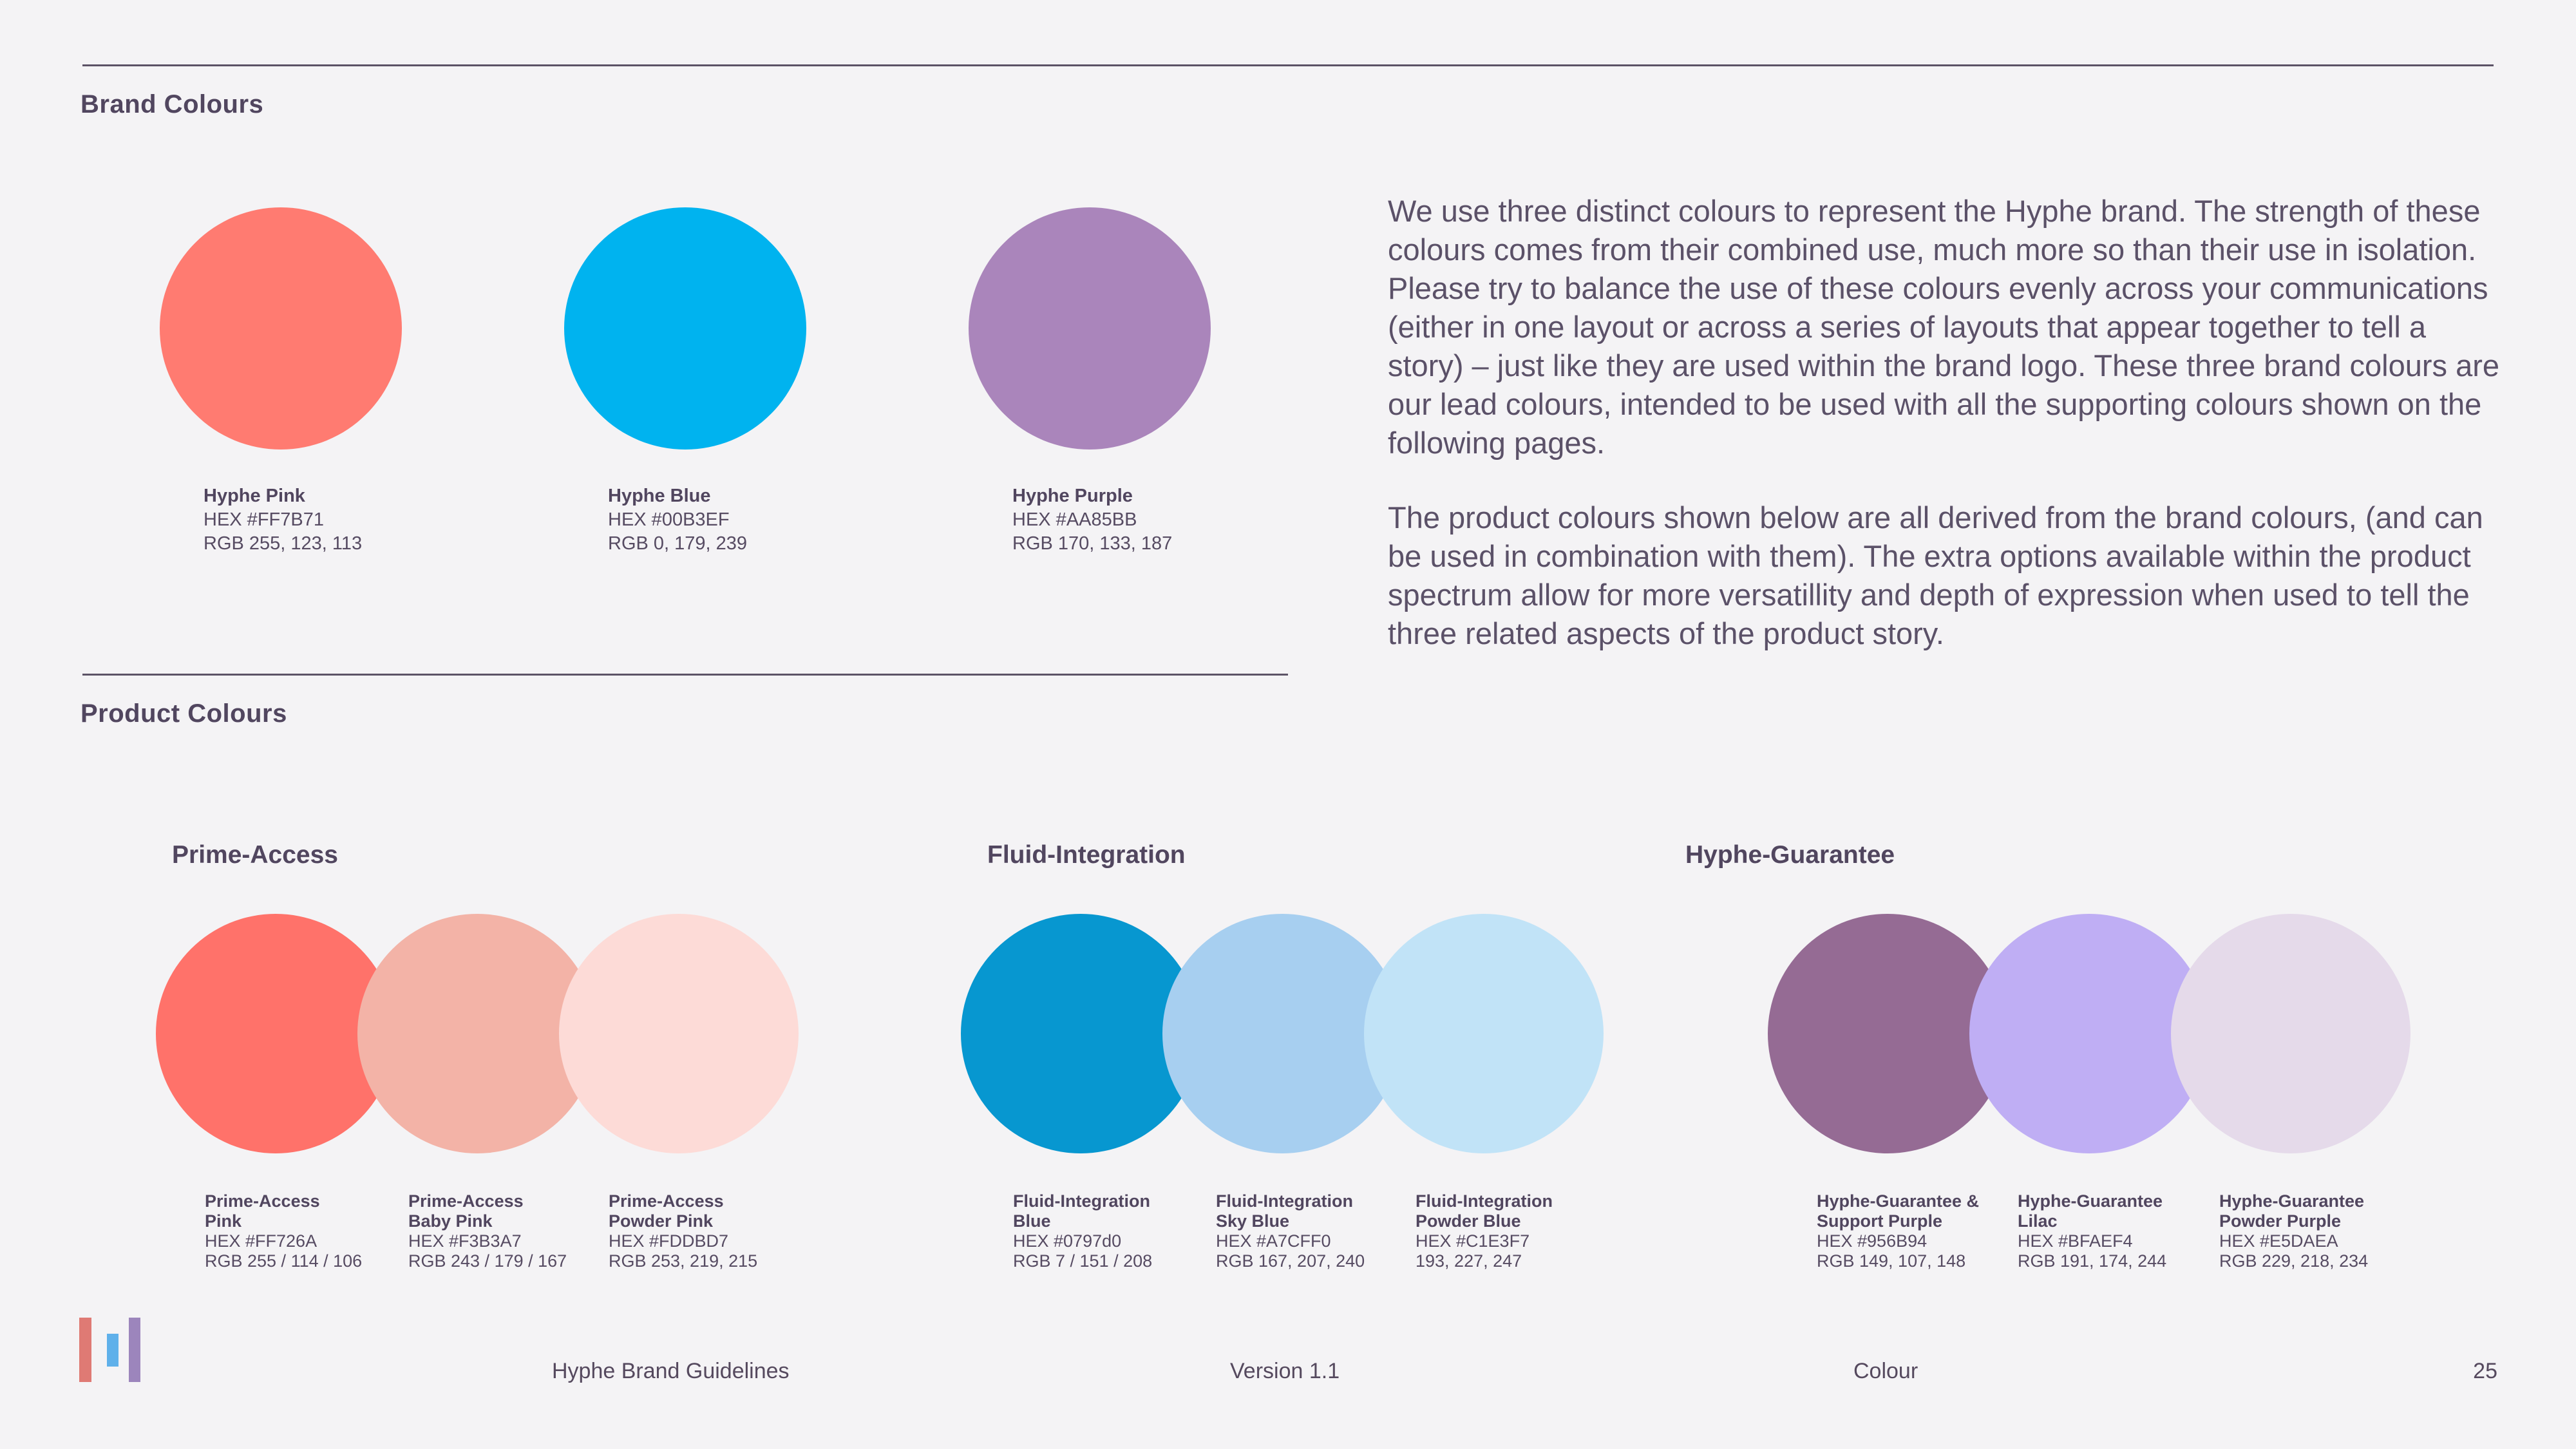  What do you see at coordinates (283, 543) in the screenshot?
I see `swatch-rgb: RGB 255, 123, 113` at bounding box center [283, 543].